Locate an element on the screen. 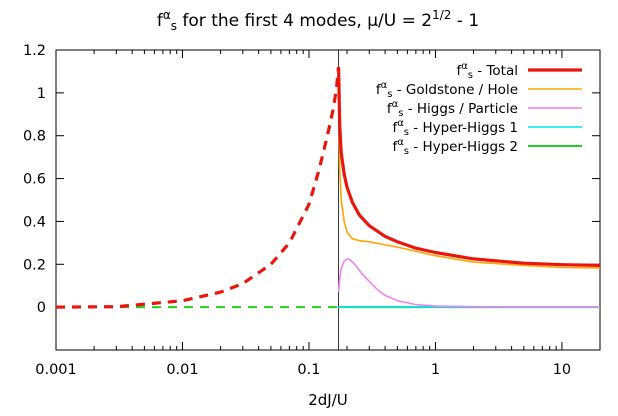 Image resolution: width=618 pixels, height=416 pixels. legend-label-hyper-higgs-1: fαs - Hyper-Higgs 1 is located at coordinates (455, 128).